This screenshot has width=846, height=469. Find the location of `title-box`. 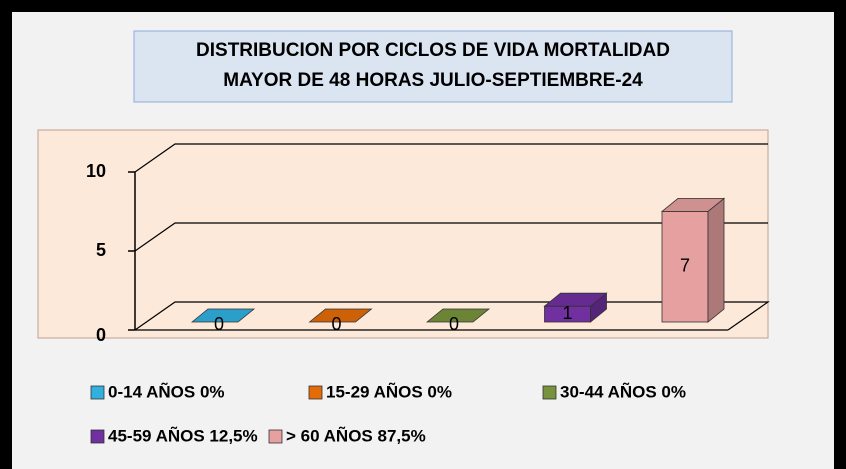

title-box is located at coordinates (433, 66).